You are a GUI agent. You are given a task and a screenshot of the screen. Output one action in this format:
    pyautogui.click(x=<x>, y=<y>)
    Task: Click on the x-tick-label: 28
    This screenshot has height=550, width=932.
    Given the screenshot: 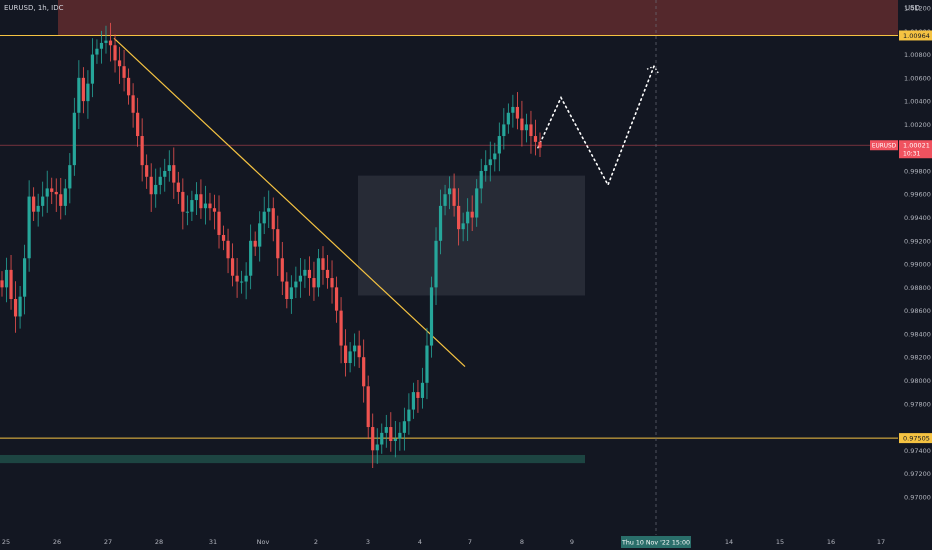 What is the action you would take?
    pyautogui.click(x=159, y=542)
    